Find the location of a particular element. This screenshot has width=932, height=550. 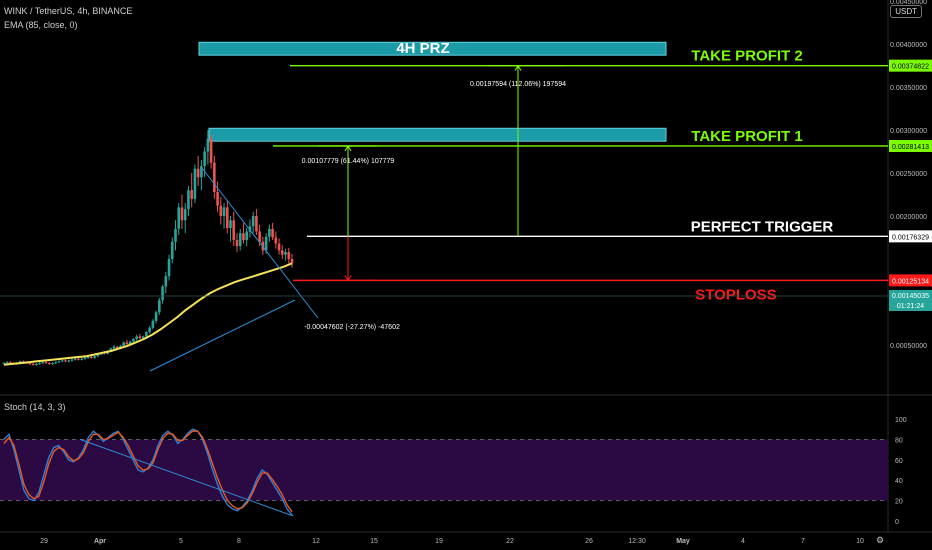

ema-indicator-label: EMA (85, close, 0) is located at coordinates (41, 25).